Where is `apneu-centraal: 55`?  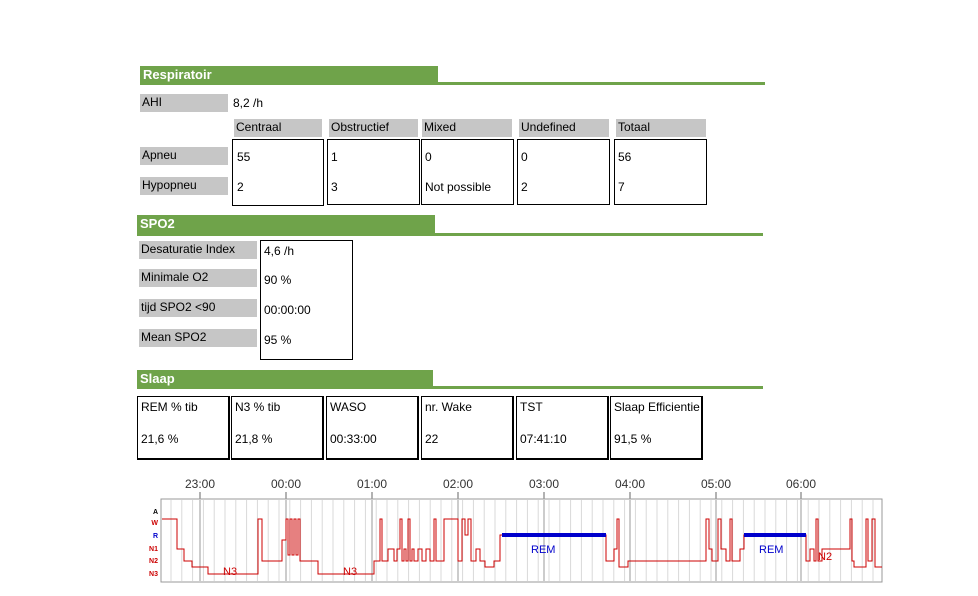 apneu-centraal: 55 is located at coordinates (244, 157).